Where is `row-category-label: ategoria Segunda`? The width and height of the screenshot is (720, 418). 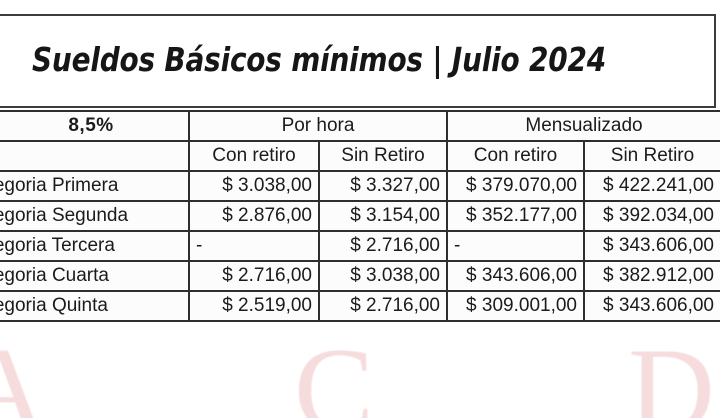 row-category-label: ategoria Segunda is located at coordinates (95, 216).